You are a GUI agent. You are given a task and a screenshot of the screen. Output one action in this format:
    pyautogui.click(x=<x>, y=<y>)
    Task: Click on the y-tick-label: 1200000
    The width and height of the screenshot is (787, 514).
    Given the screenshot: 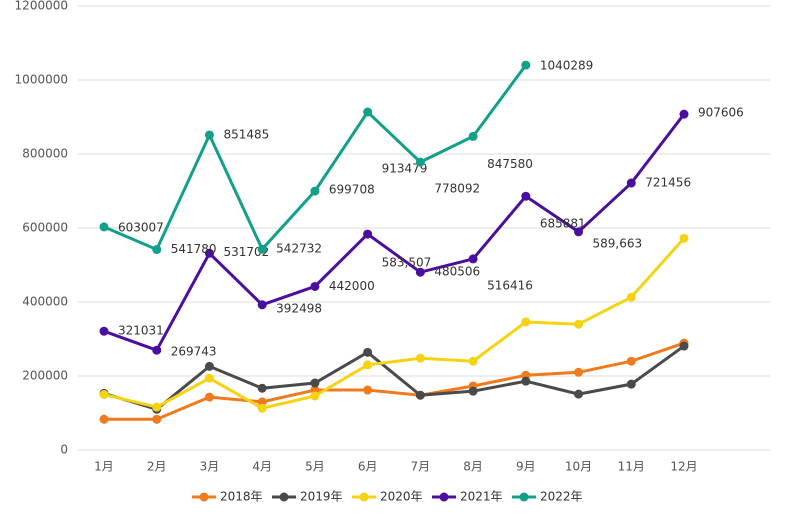 What is the action you would take?
    pyautogui.click(x=41, y=6)
    